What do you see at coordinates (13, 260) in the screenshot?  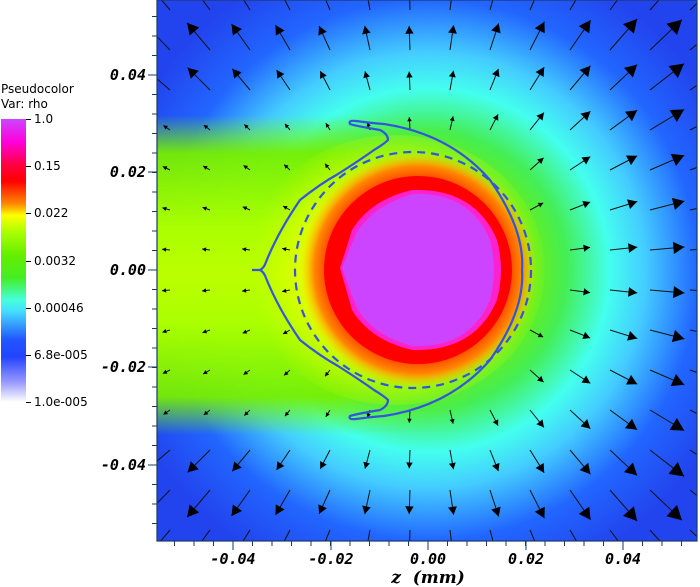 I see `colorbar-gradient` at bounding box center [13, 260].